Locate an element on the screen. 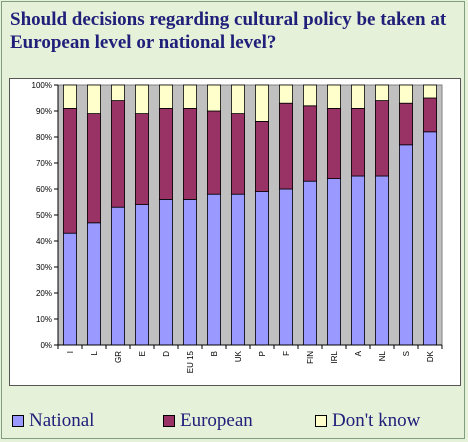 The image size is (468, 442). legend-label-european: European is located at coordinates (216, 420).